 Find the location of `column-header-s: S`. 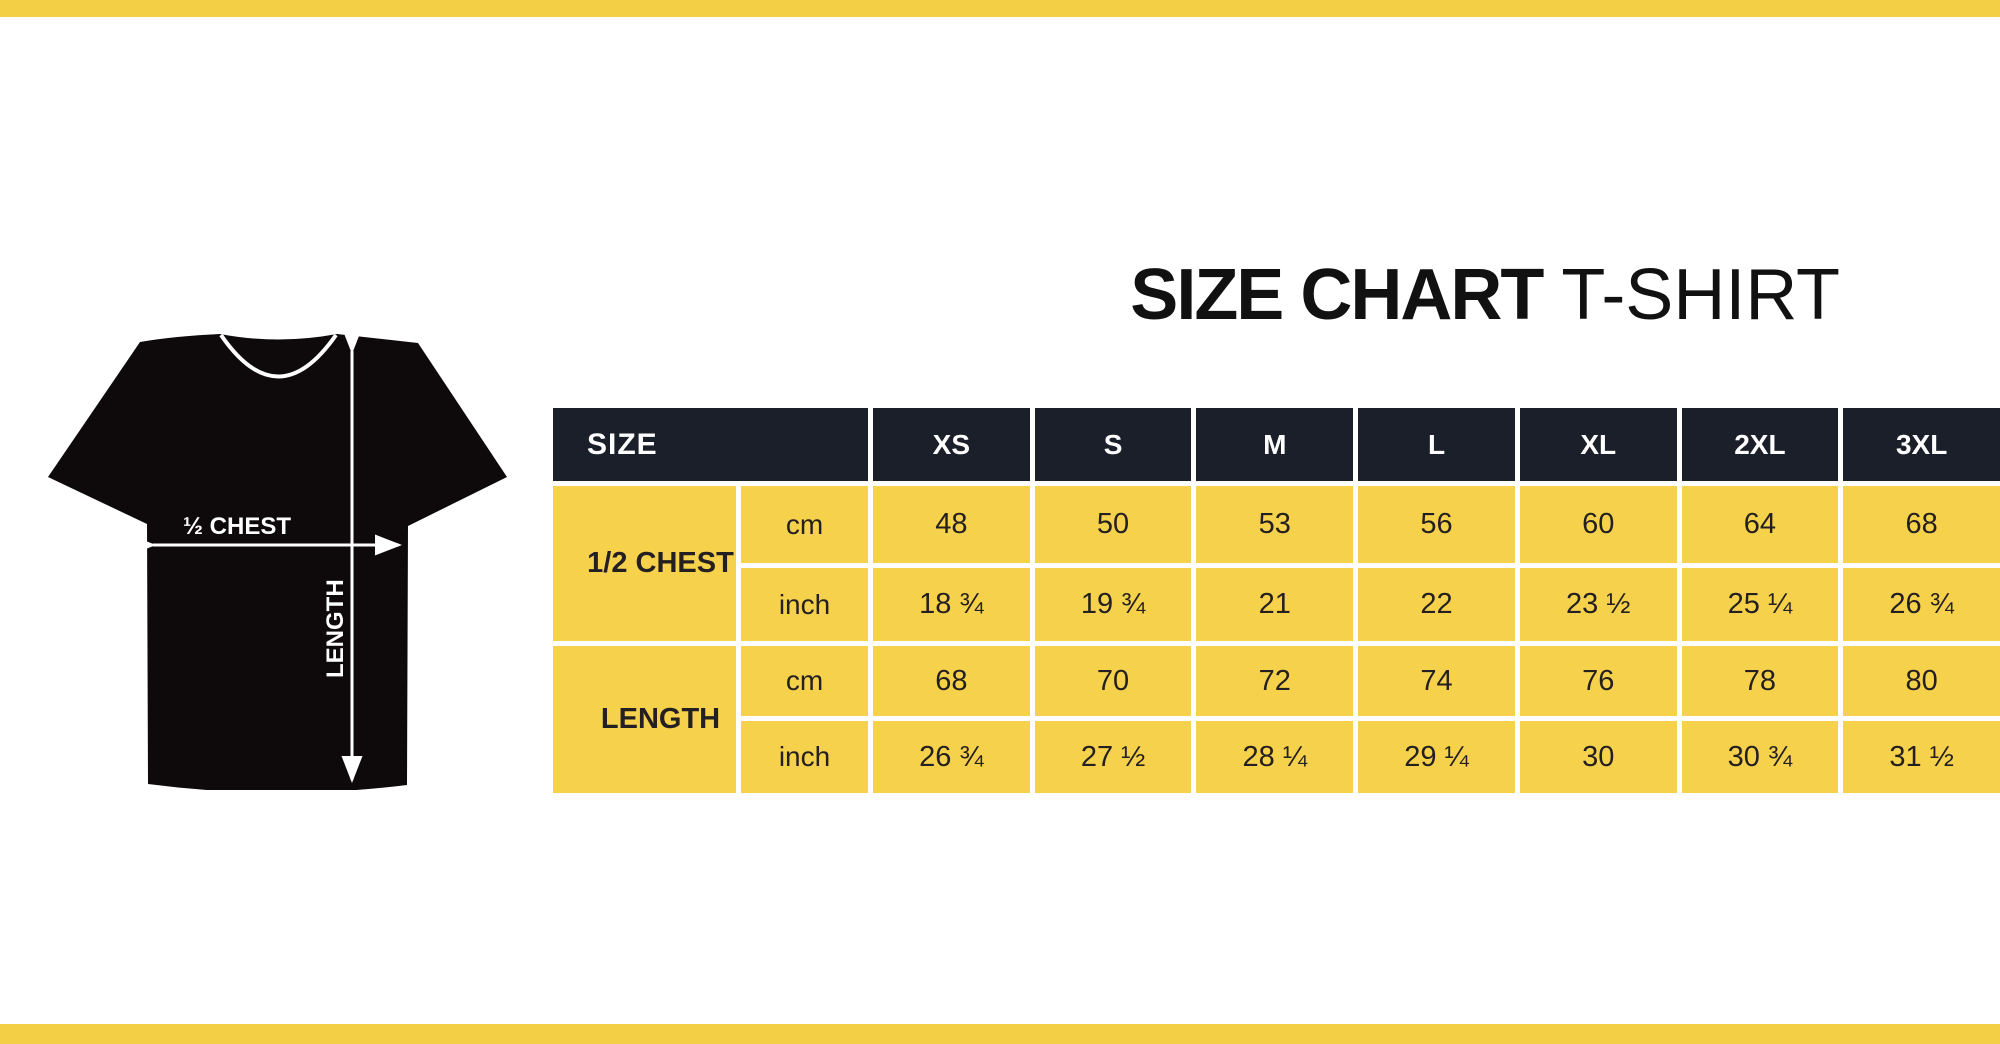

column-header-s: S is located at coordinates (1113, 444).